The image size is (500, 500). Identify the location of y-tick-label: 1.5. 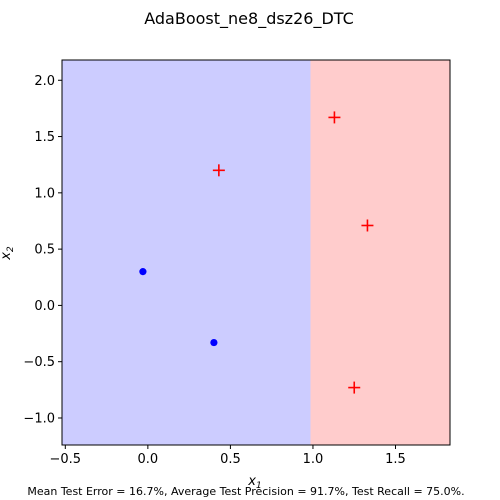
(44, 137).